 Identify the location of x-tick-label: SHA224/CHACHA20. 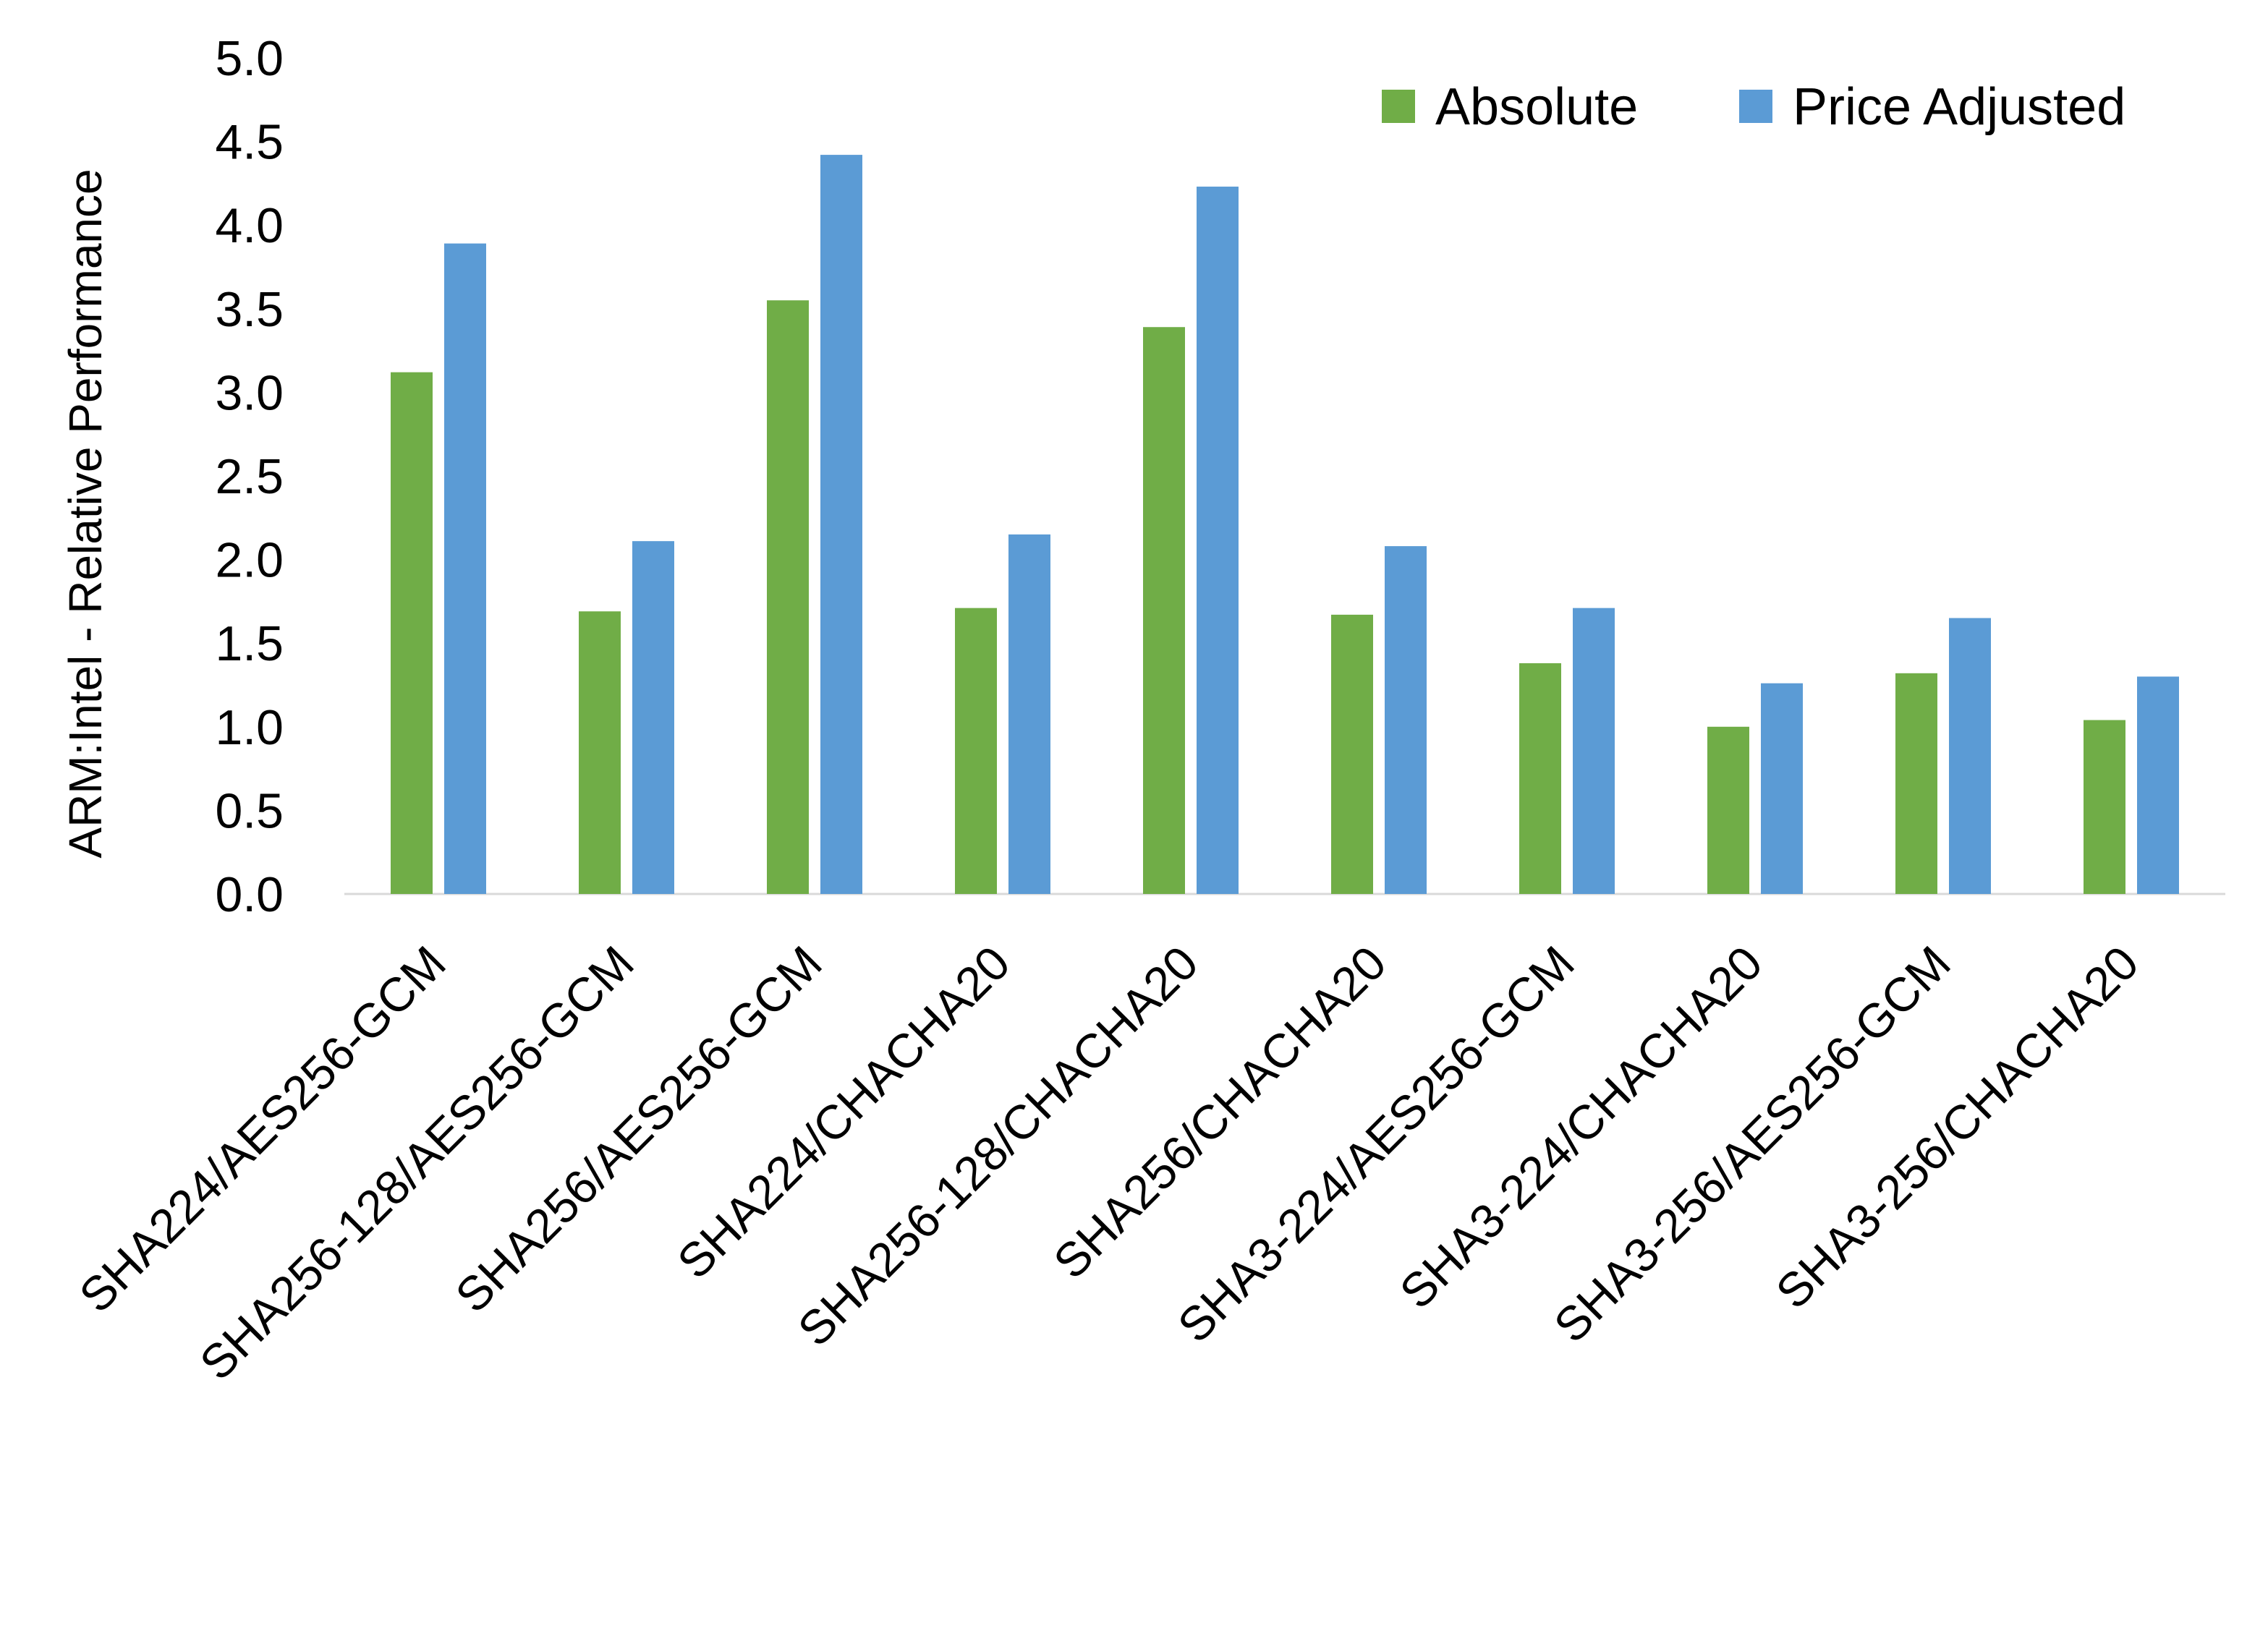
(843, 1112).